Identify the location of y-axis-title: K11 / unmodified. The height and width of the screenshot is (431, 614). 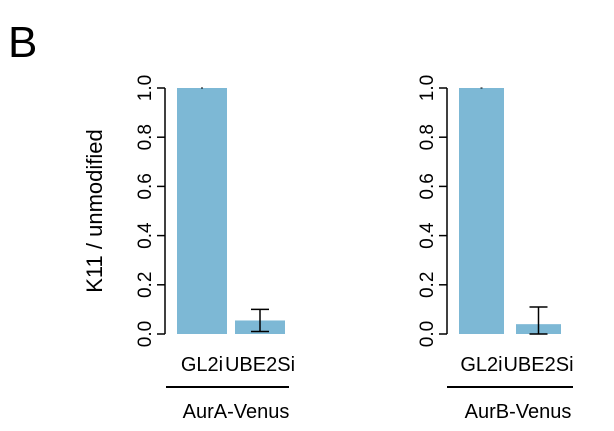
(94, 210).